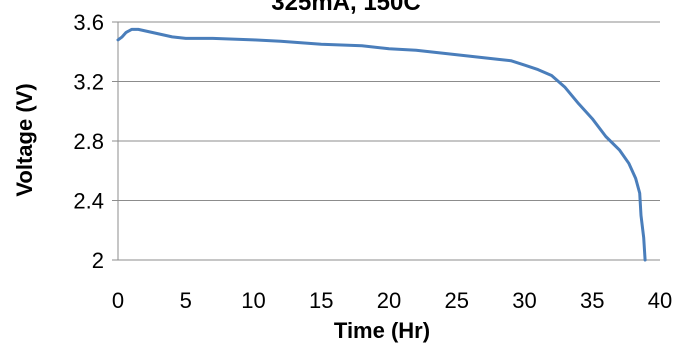  I want to click on x-tick-label: 35, so click(592, 300).